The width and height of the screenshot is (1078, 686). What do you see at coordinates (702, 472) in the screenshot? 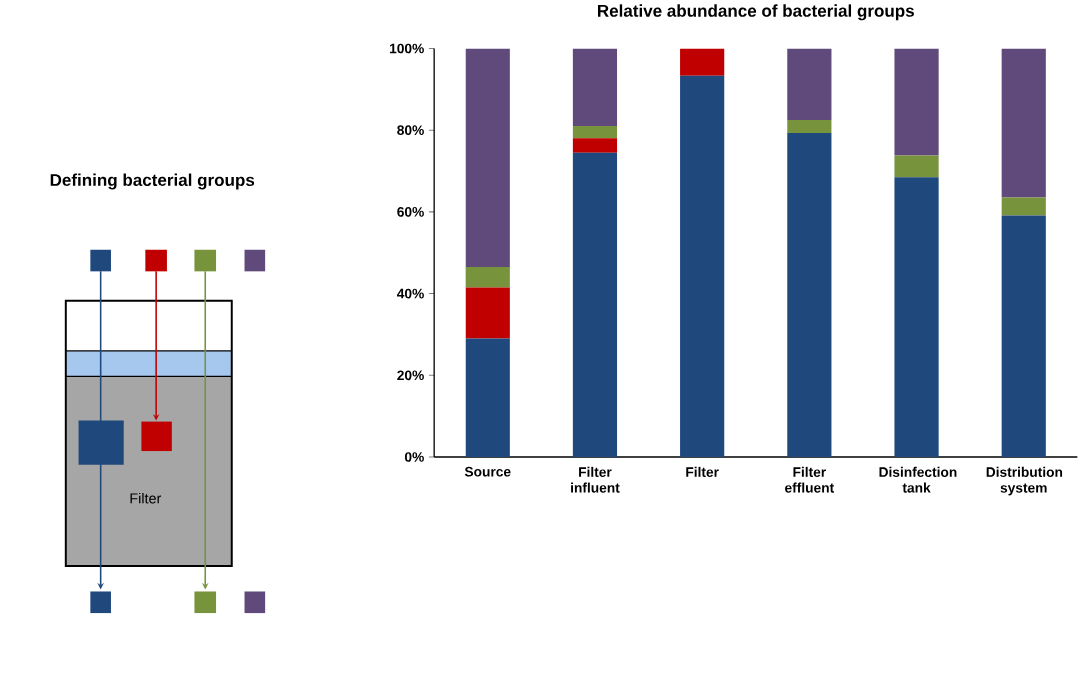
I see `x-tick-label: Filter` at bounding box center [702, 472].